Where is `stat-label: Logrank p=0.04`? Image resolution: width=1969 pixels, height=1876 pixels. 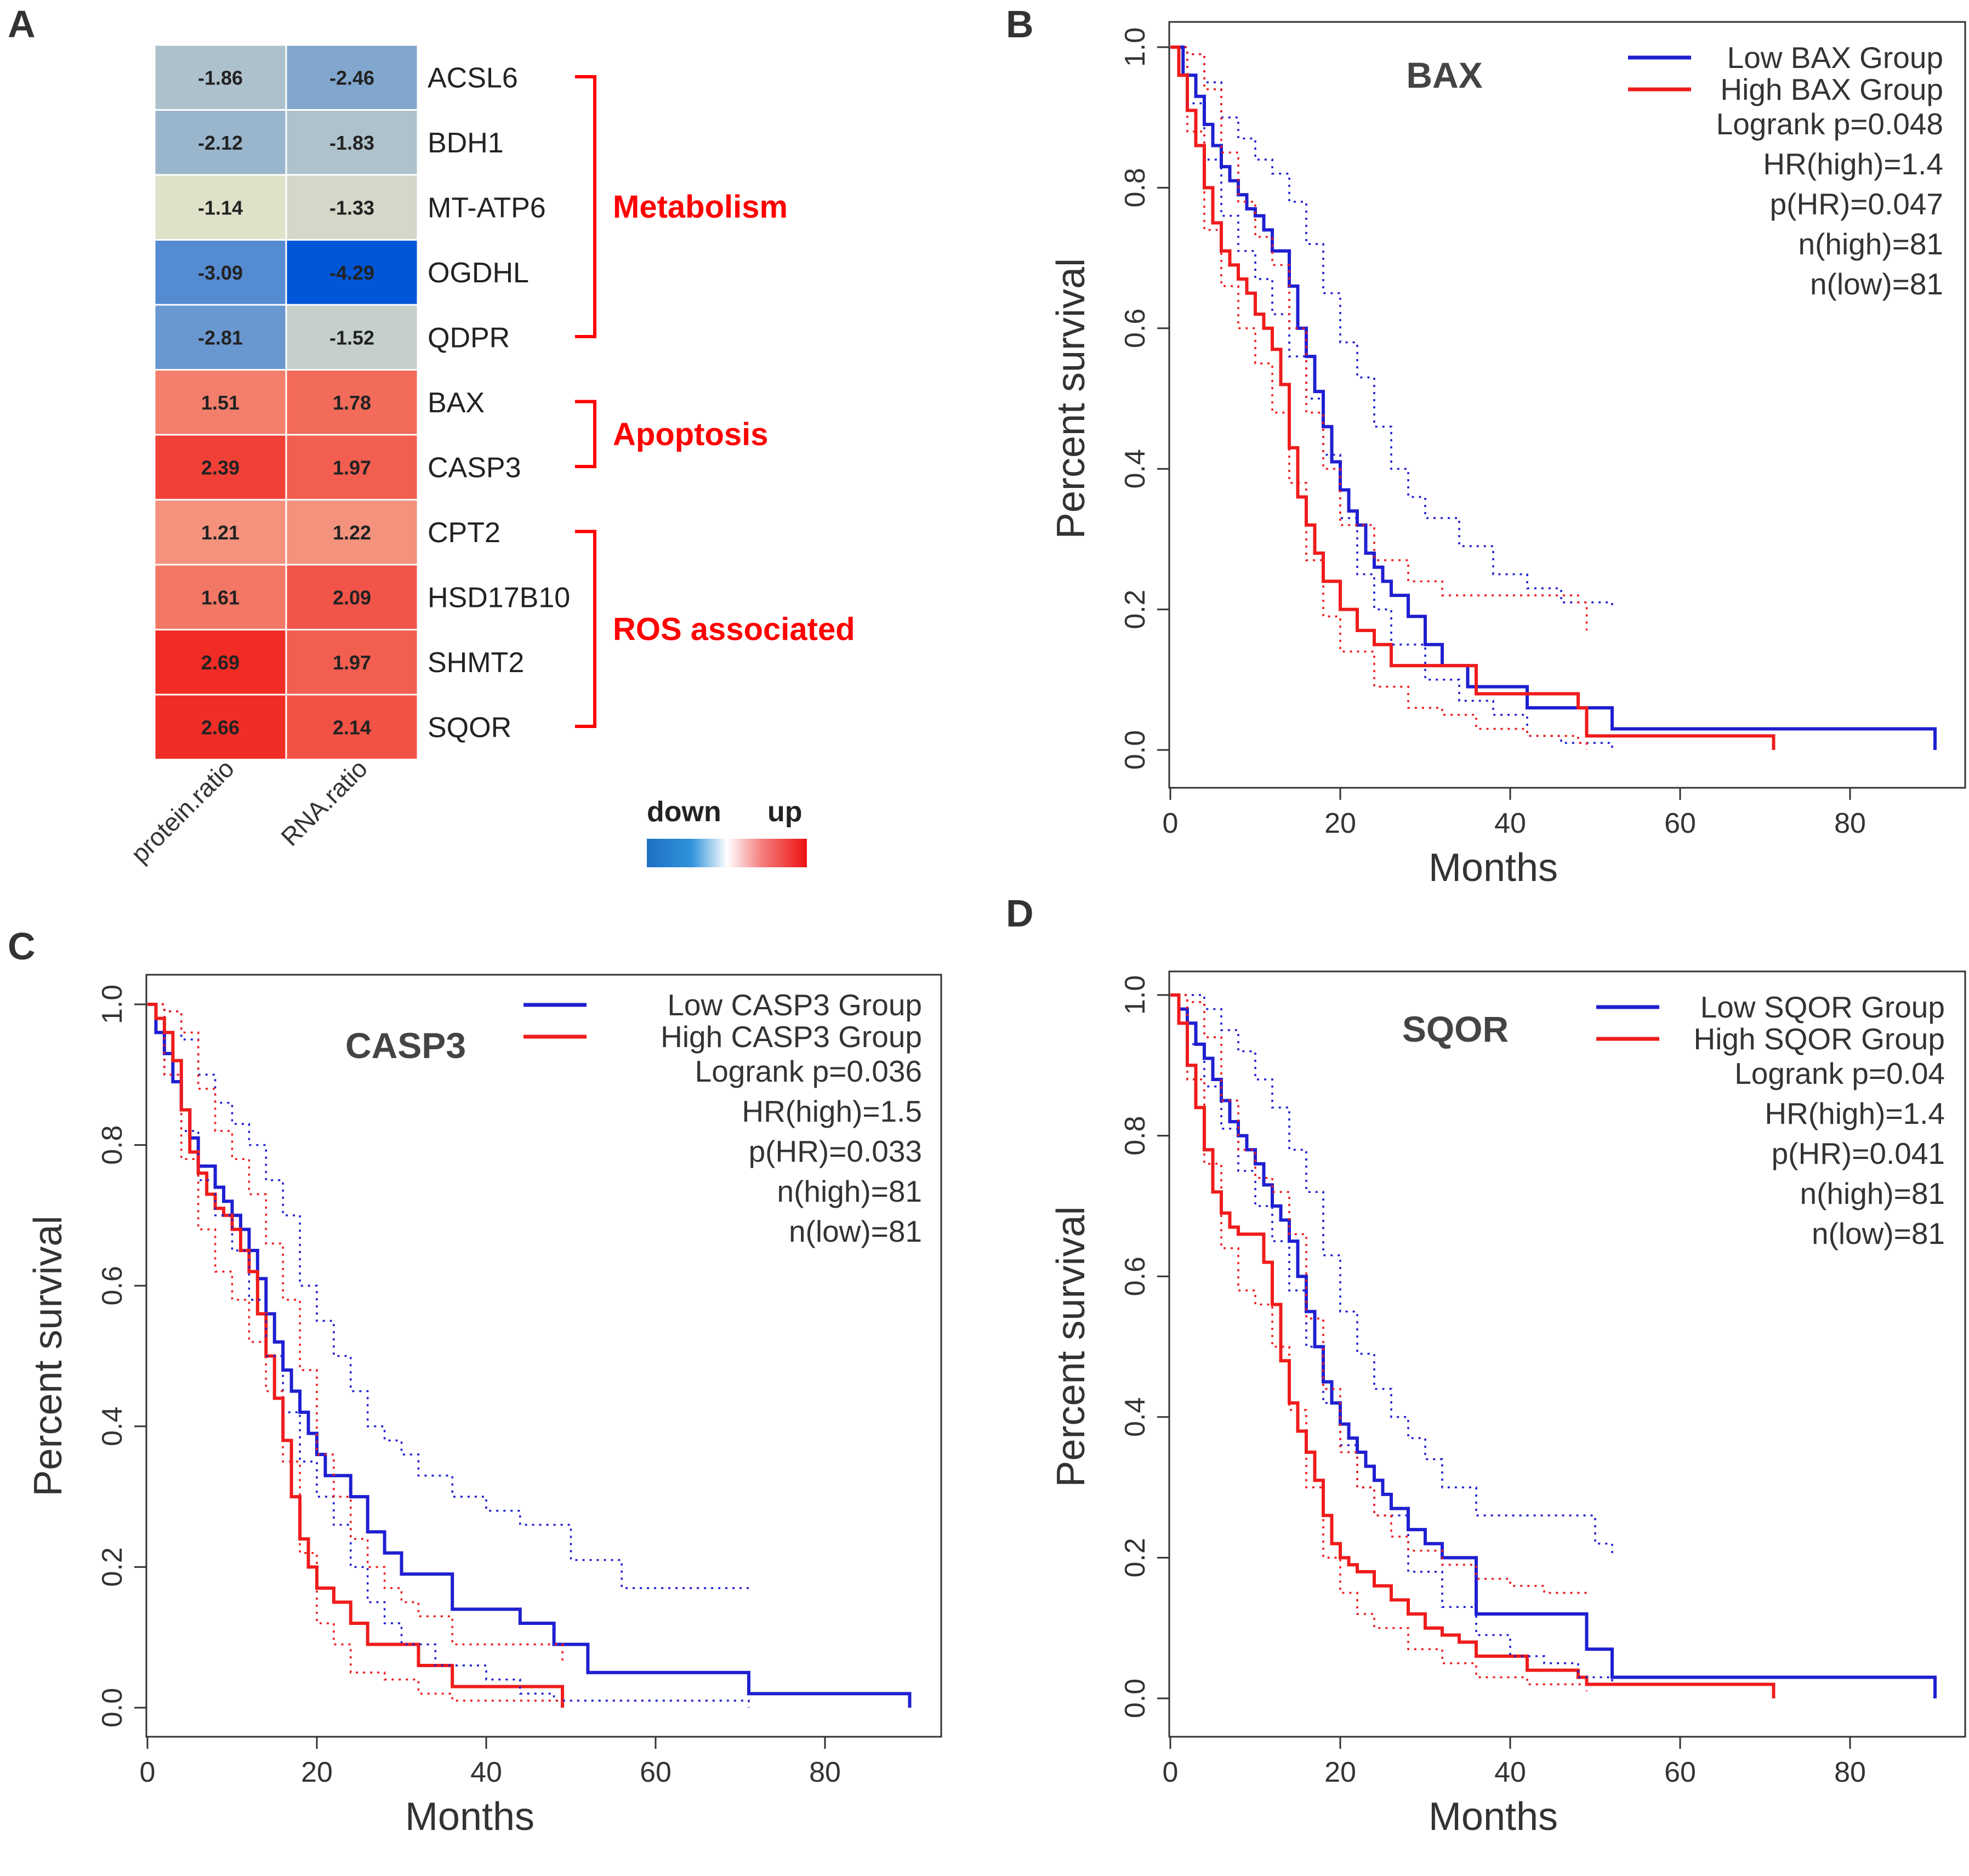 stat-label: Logrank p=0.04 is located at coordinates (1840, 1073).